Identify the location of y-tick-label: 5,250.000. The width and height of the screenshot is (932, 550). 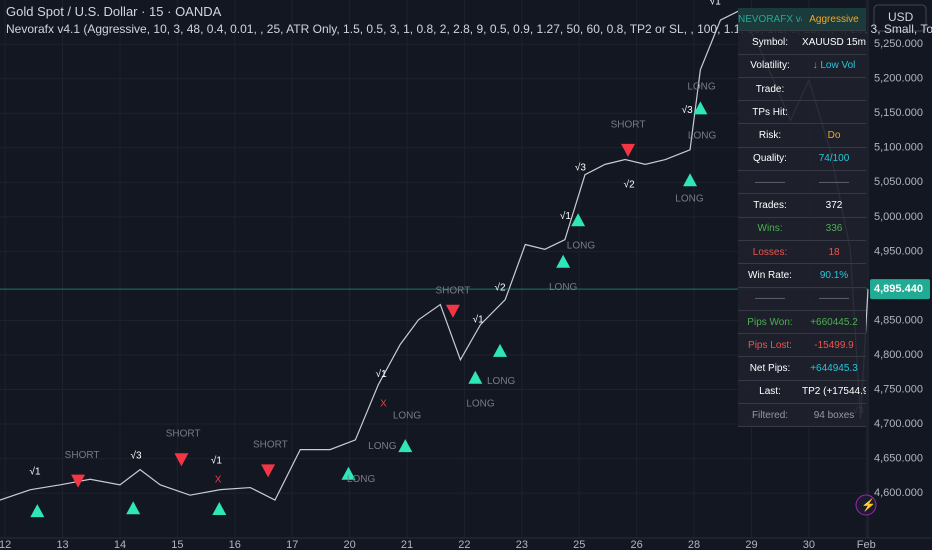
(898, 44).